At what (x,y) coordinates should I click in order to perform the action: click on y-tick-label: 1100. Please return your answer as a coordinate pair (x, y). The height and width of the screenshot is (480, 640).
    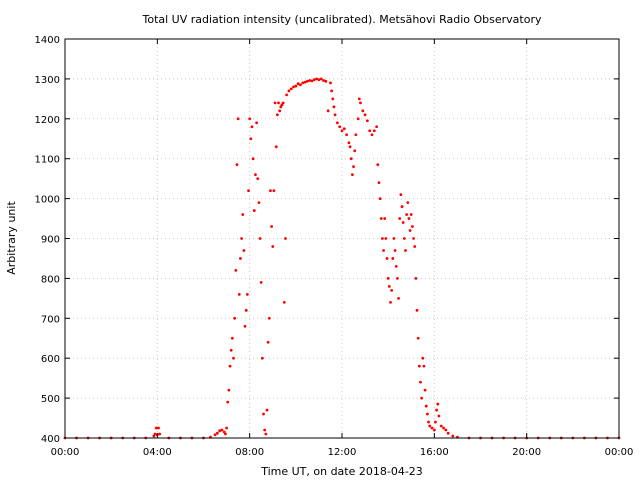
    Looking at the image, I should click on (47, 160).